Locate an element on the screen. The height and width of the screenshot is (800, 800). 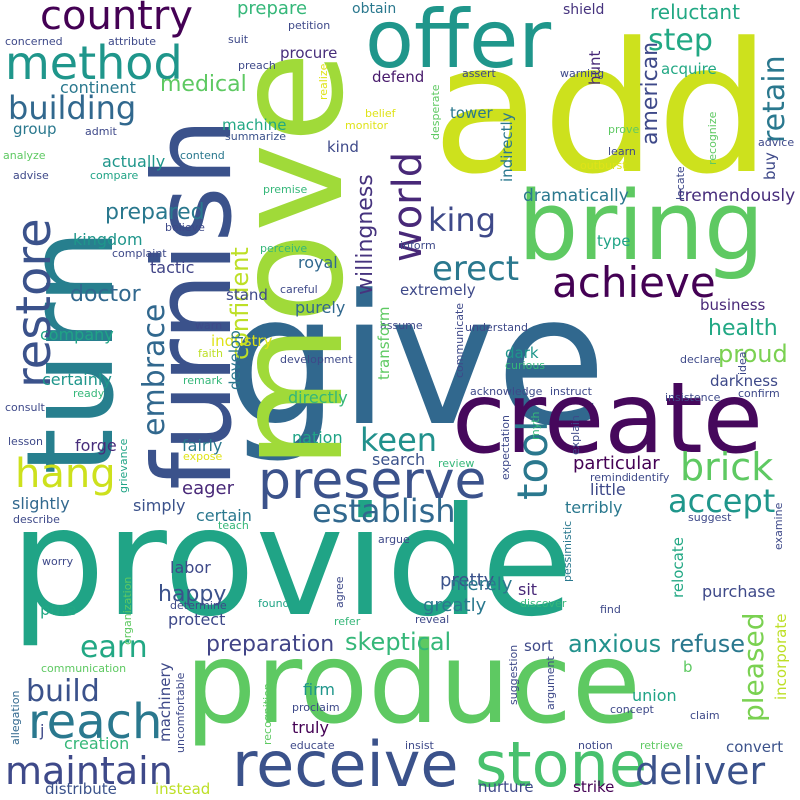
word-fairly: fairly is located at coordinates (202, 445).